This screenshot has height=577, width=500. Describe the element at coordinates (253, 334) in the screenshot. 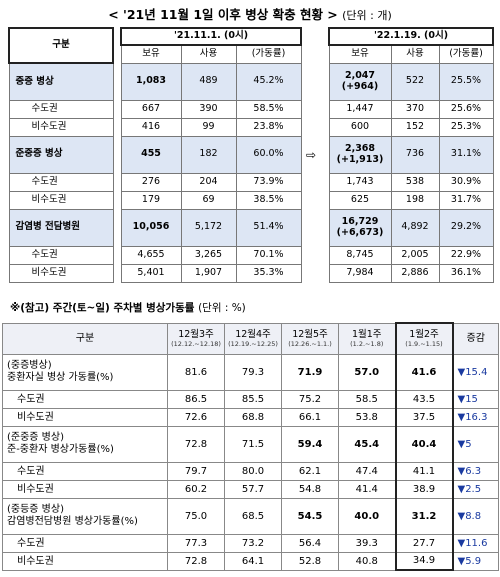

I see `week-label: 12월4주` at that location.